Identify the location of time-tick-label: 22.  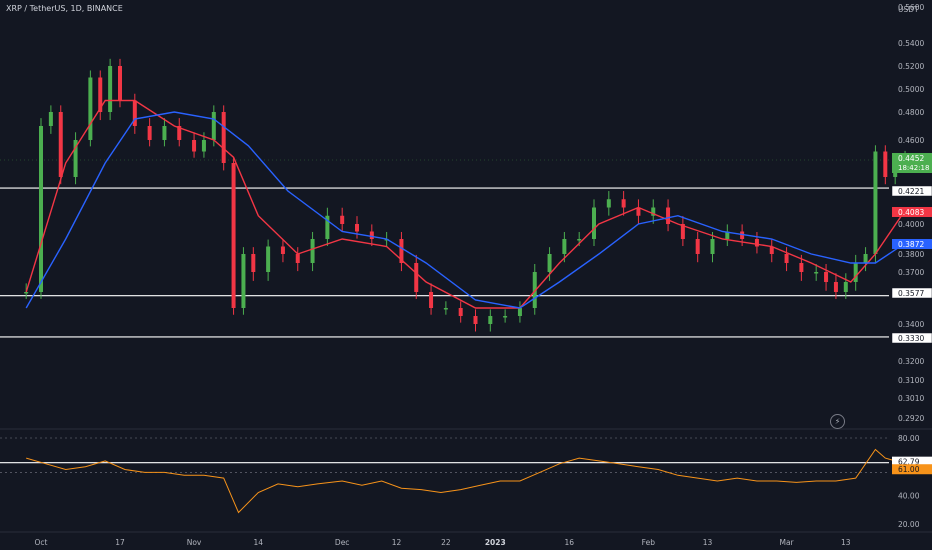
(446, 542).